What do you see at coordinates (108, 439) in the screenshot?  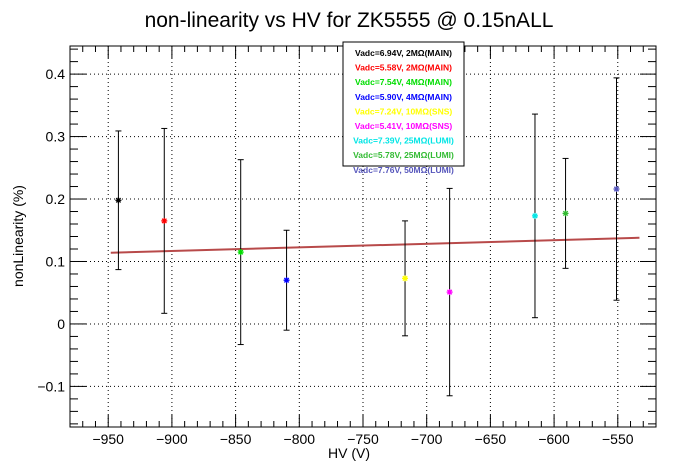 I see `x-tick-label: −950` at bounding box center [108, 439].